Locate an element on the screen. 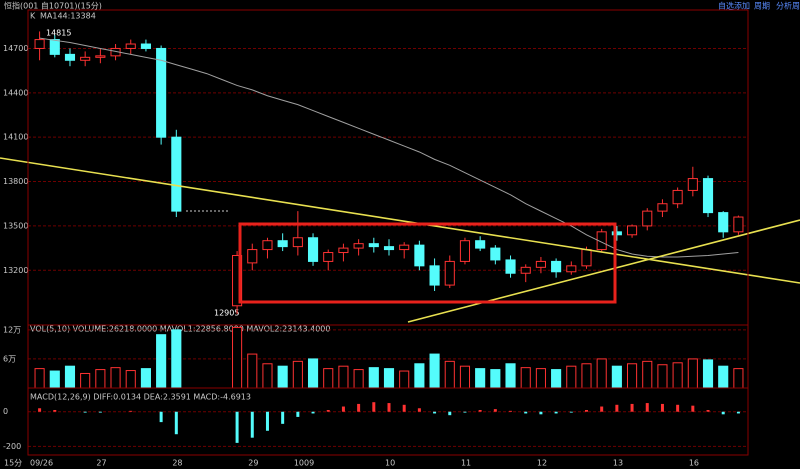  y-tick-label: 13500 is located at coordinates (15, 225).